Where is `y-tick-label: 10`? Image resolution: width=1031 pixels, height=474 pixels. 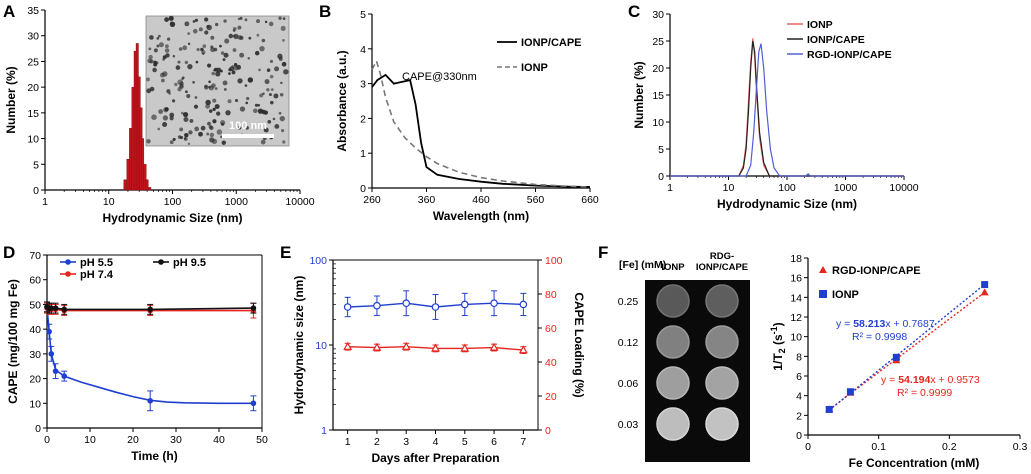 y-tick-label: 10 is located at coordinates (35, 404).